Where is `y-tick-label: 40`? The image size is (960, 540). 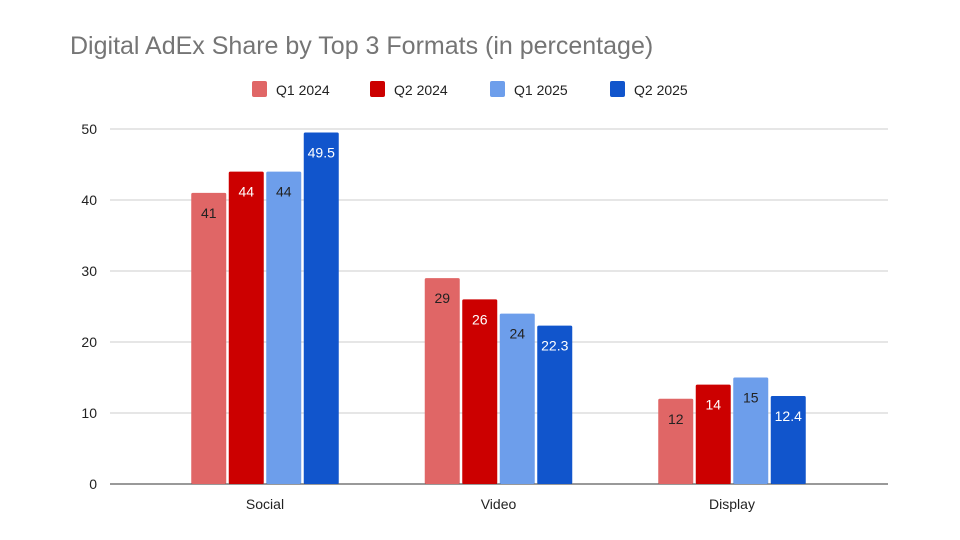 y-tick-label: 40 is located at coordinates (89, 200).